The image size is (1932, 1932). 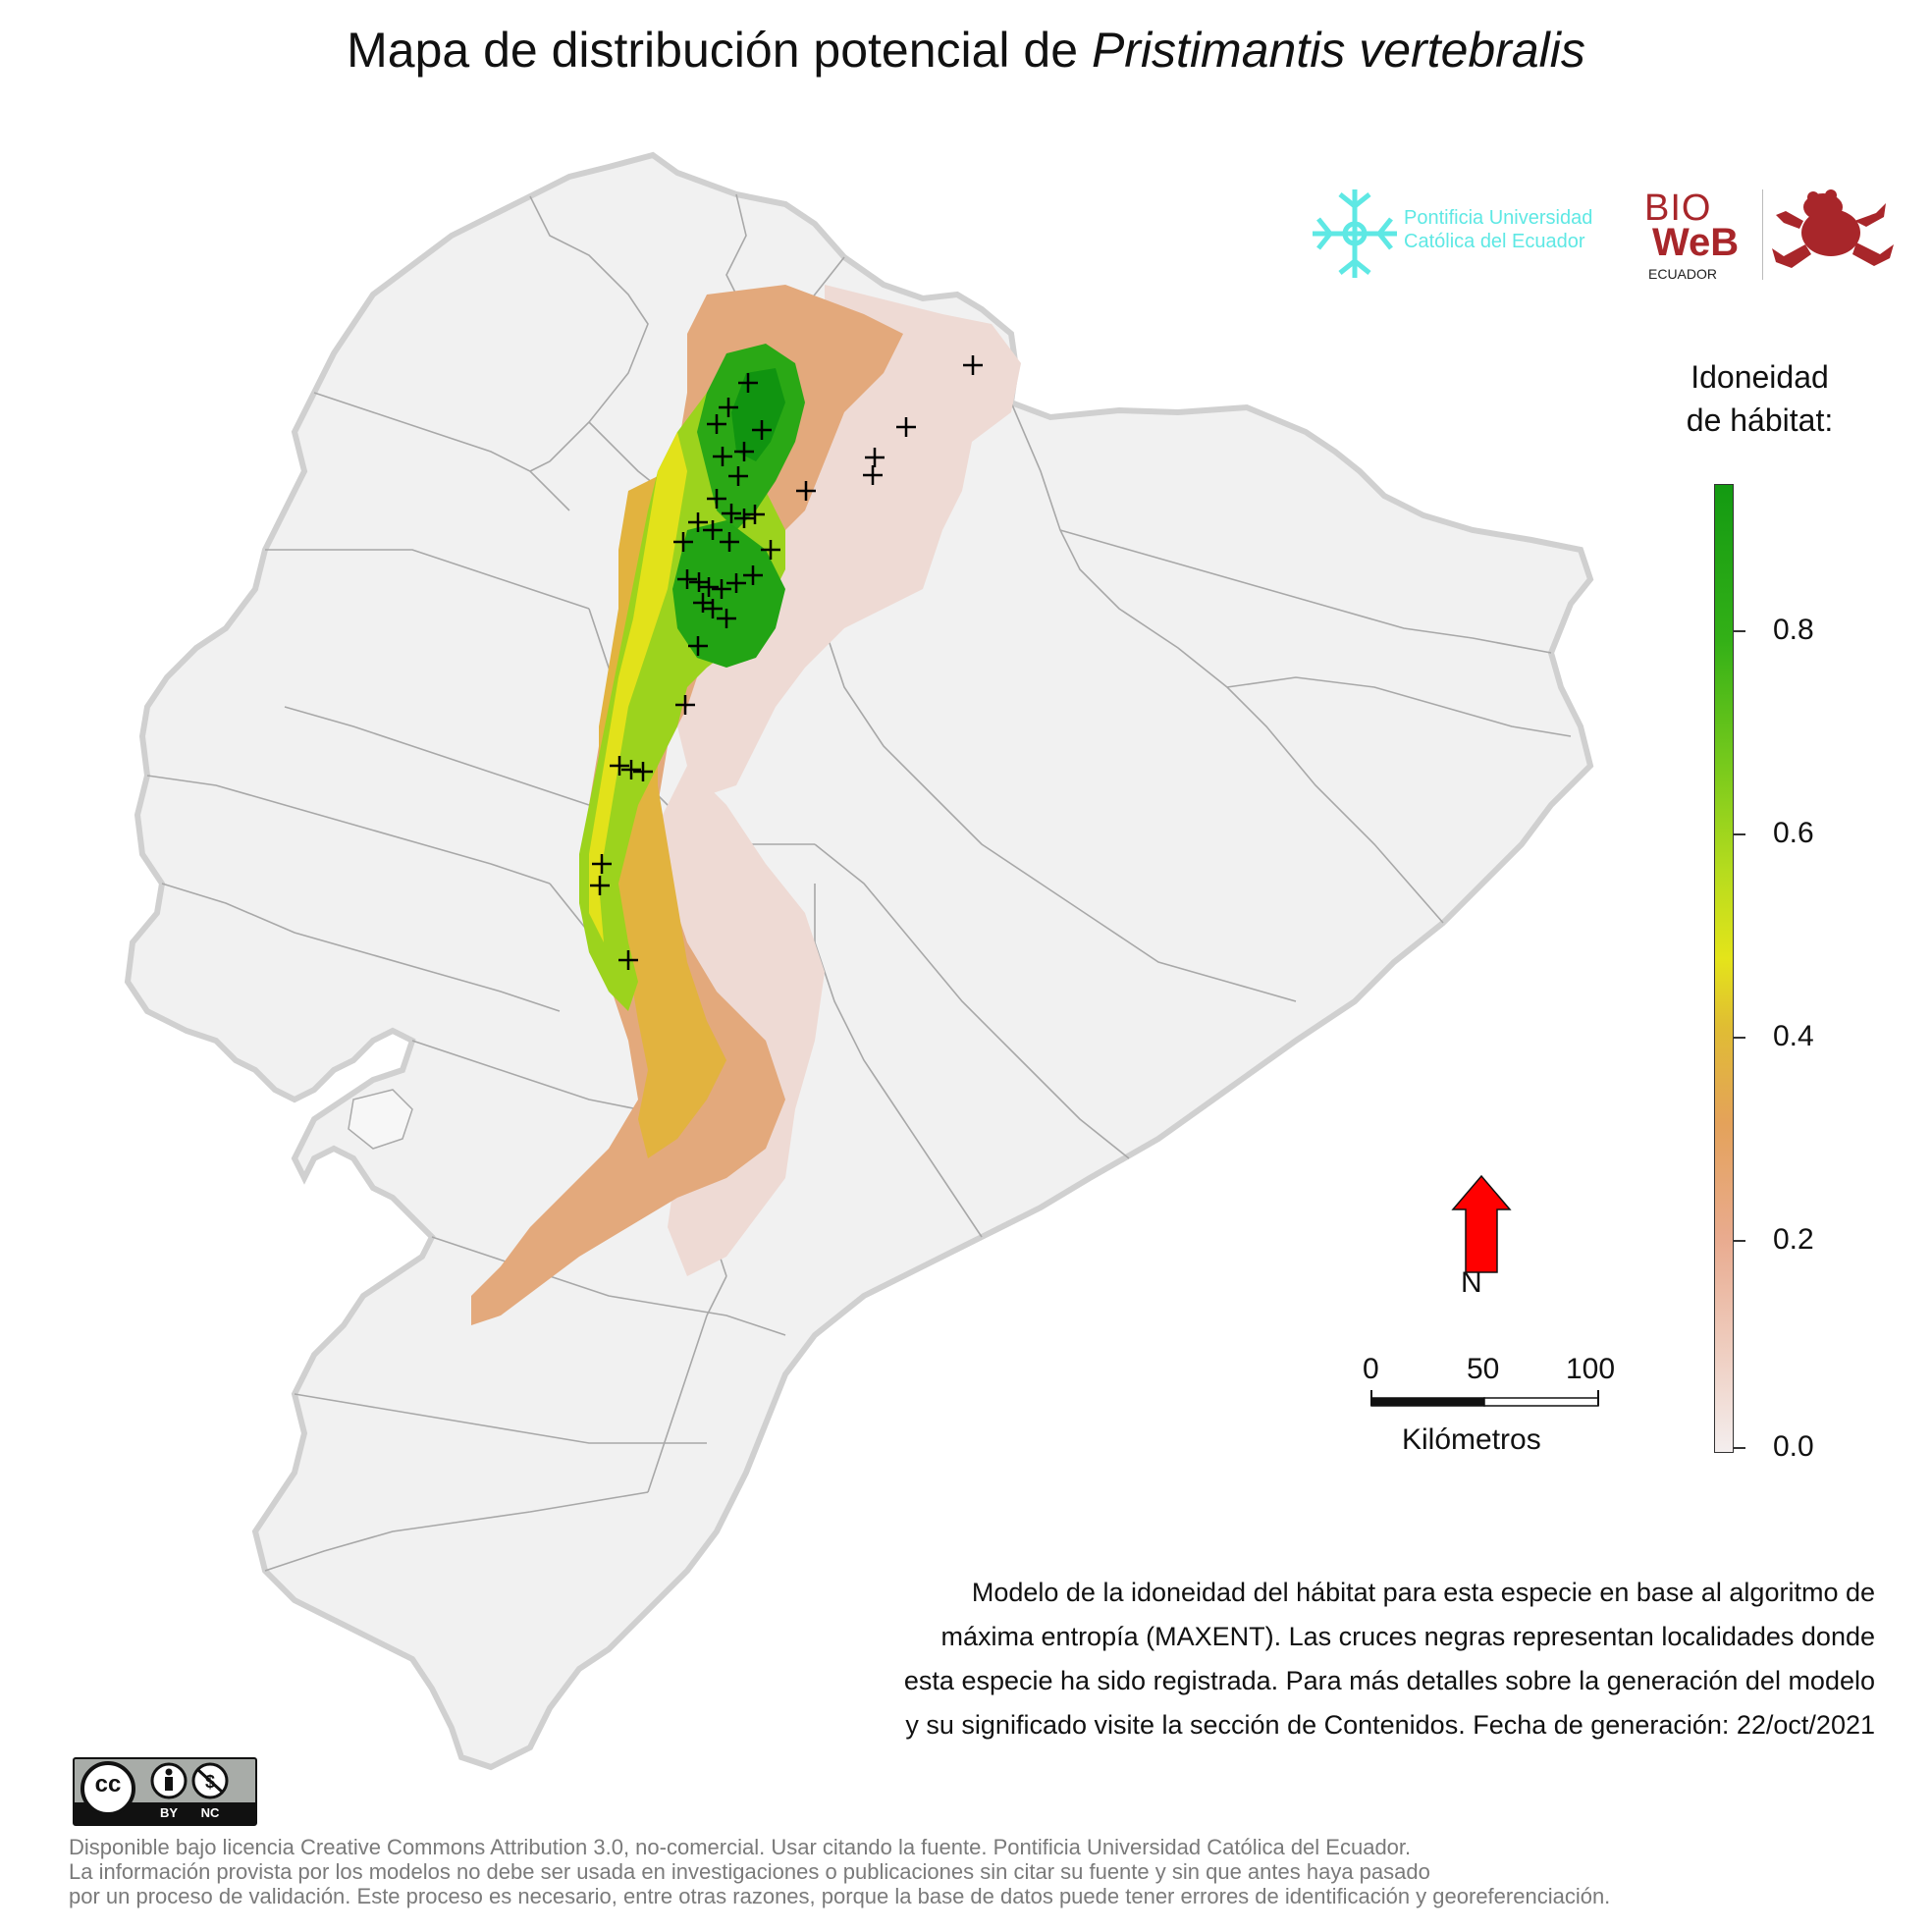 What do you see at coordinates (1494, 241) in the screenshot?
I see `puce-line2: Católica del Ecuador` at bounding box center [1494, 241].